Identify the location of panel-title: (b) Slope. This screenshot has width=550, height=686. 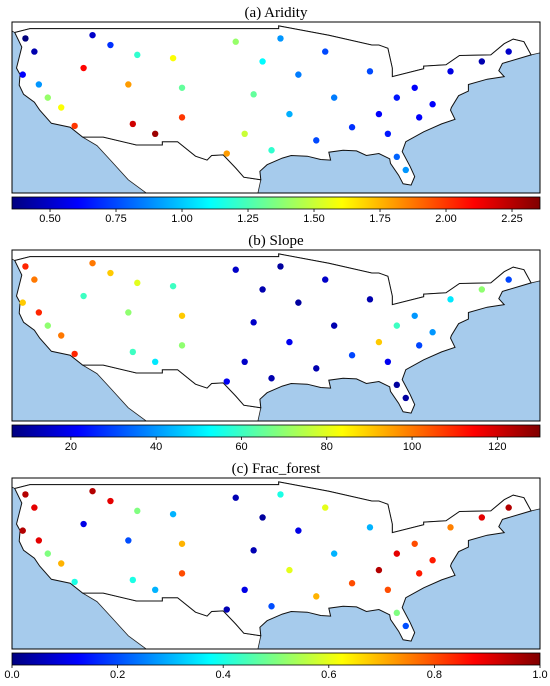
(276, 241).